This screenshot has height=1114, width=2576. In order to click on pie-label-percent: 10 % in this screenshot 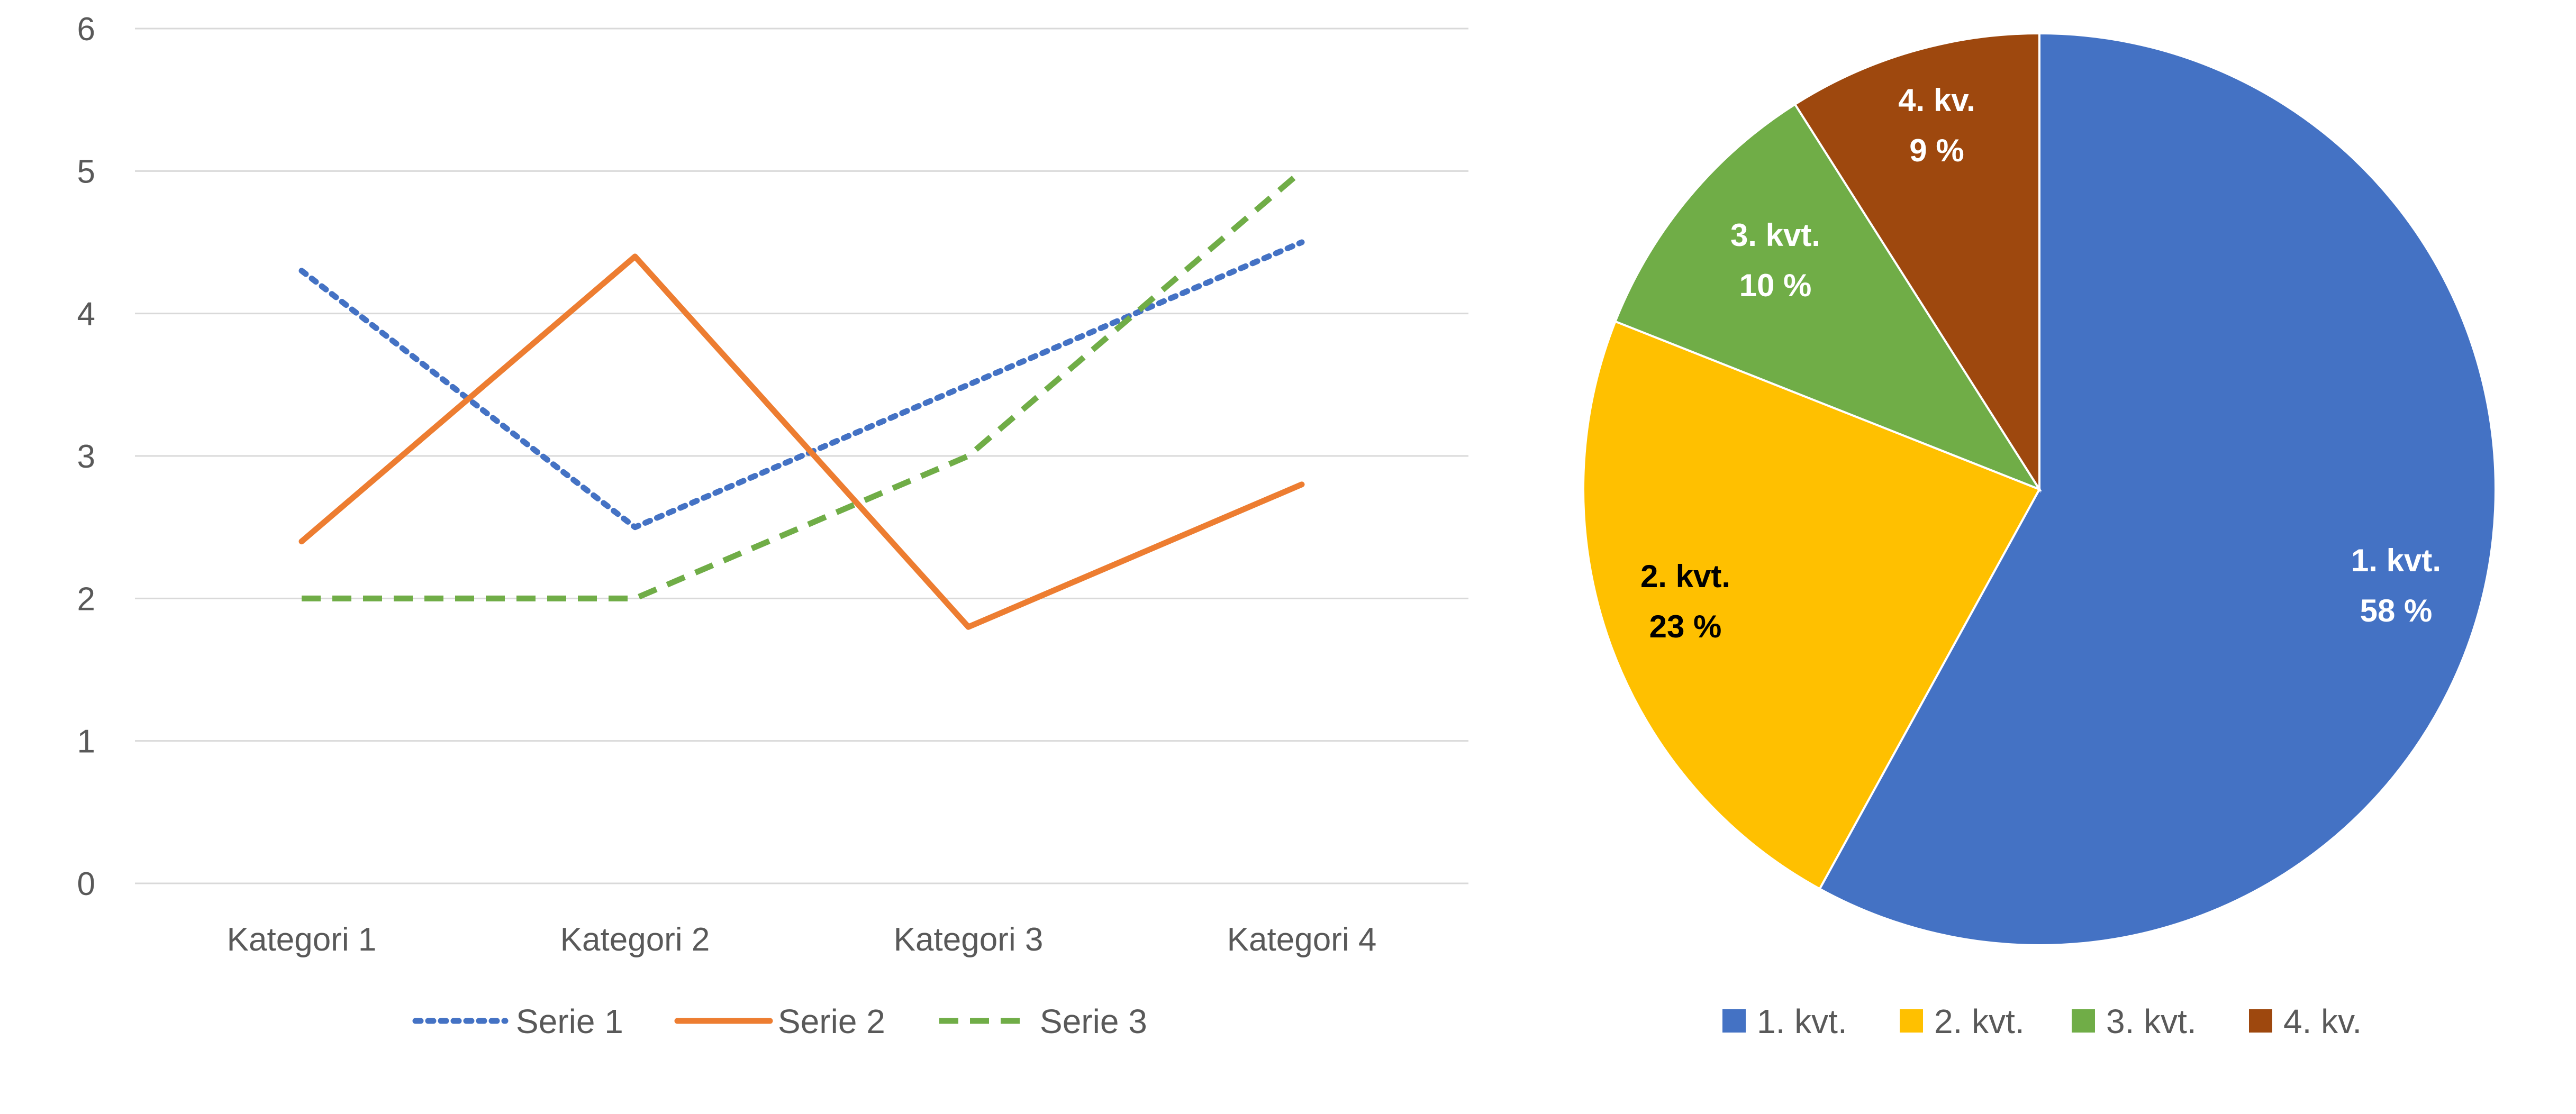, I will do `click(1775, 285)`.